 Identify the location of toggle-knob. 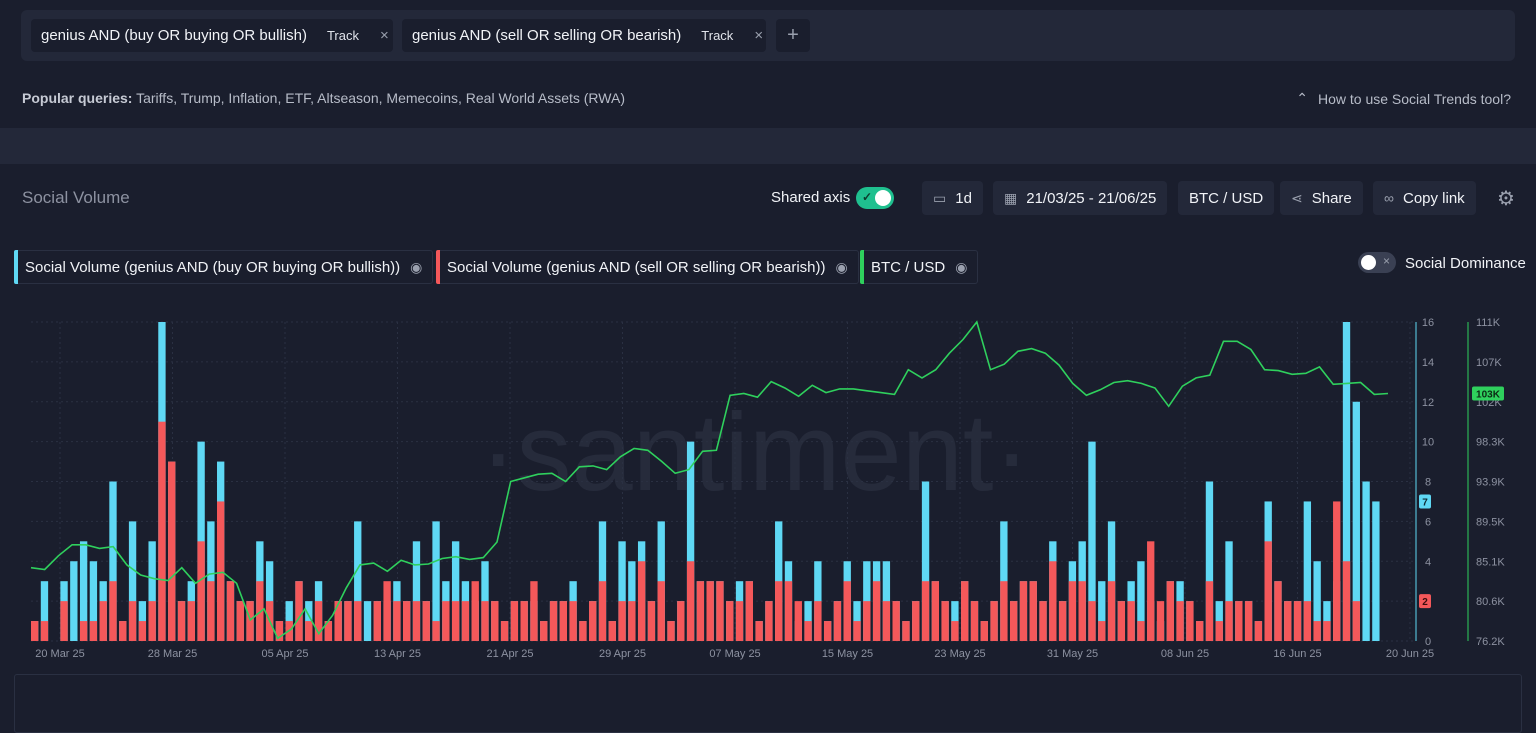
(1368, 262).